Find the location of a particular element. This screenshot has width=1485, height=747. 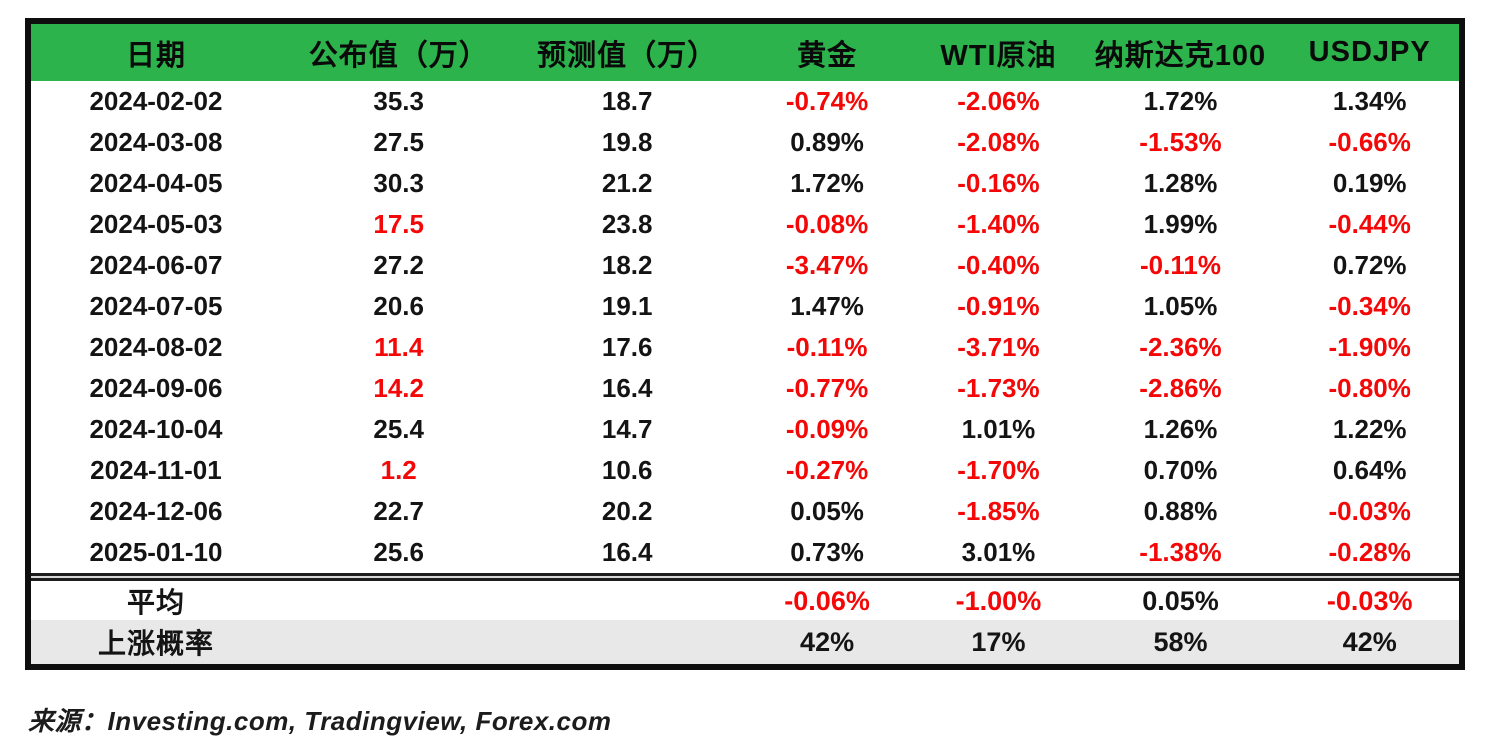

table-cell: 2024-05-03 is located at coordinates (156, 224).